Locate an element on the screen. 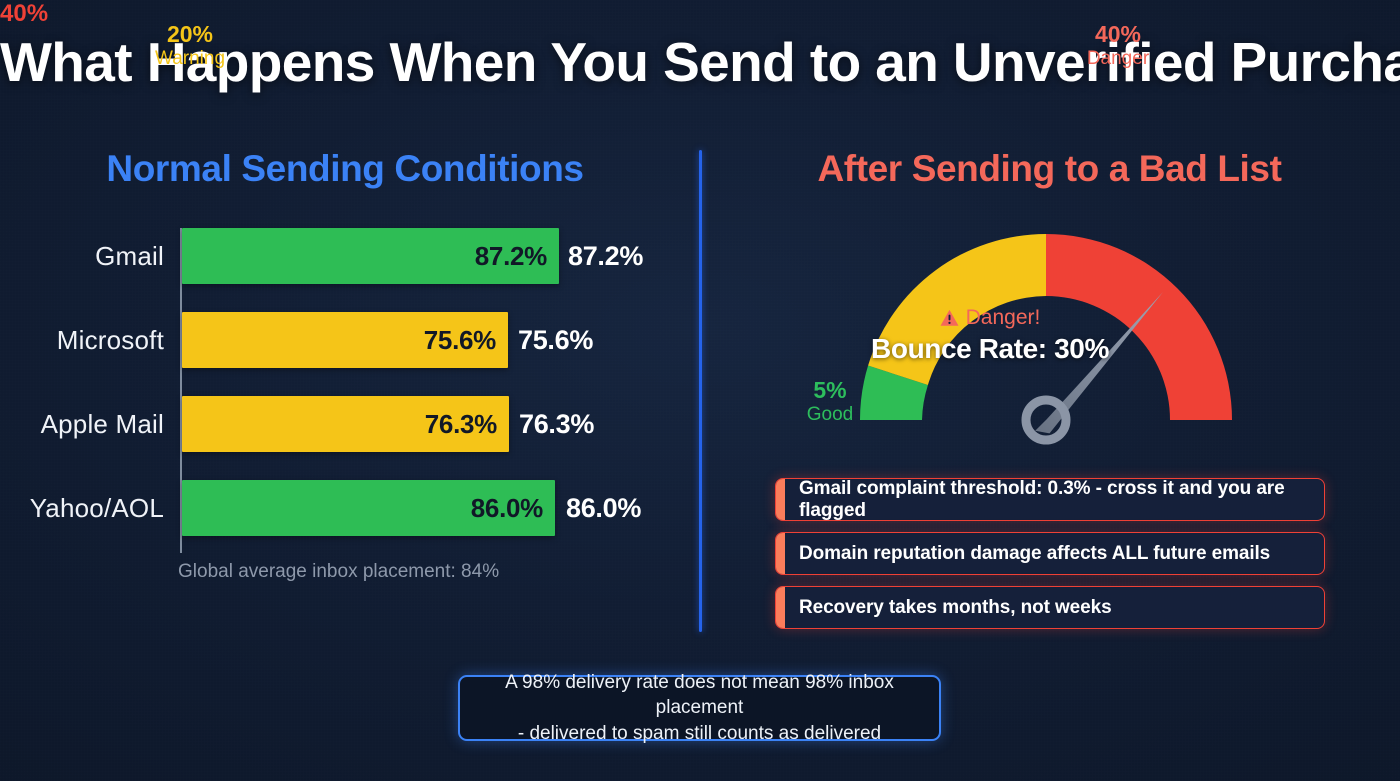 This screenshot has width=1400, height=781. gauge-needle is located at coordinates (1092, 368).